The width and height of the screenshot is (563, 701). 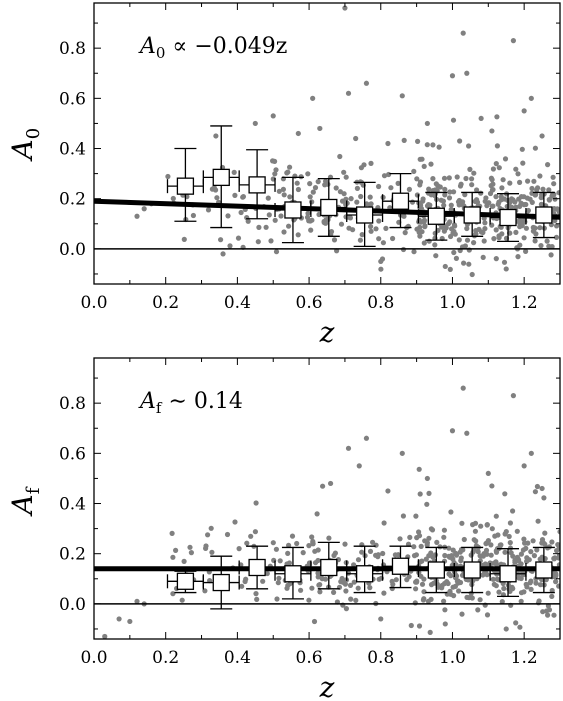 I want to click on y-axis-label: Af, so click(x=25, y=501).